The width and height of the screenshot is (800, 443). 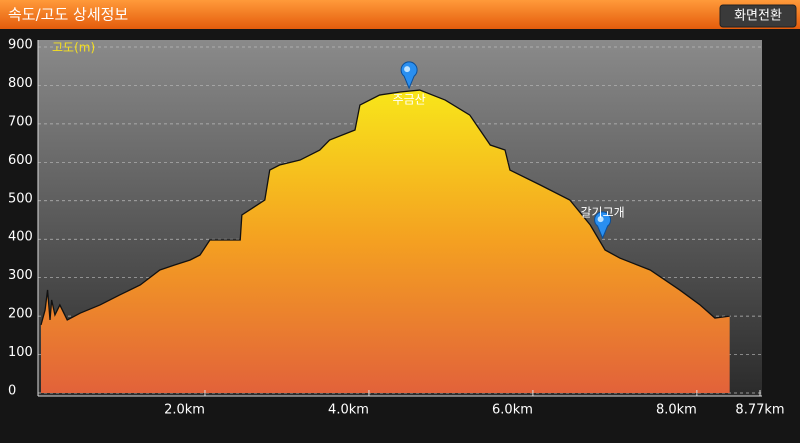 I want to click on y-tick-label: 500, so click(x=20, y=198).